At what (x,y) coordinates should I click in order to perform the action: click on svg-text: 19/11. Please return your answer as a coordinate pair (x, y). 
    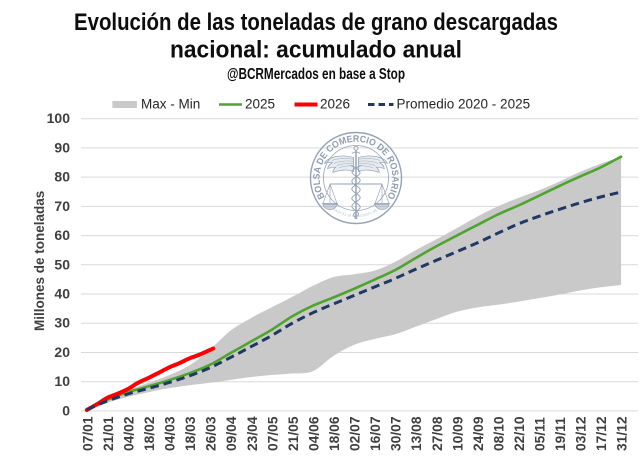
    Looking at the image, I should click on (560, 434).